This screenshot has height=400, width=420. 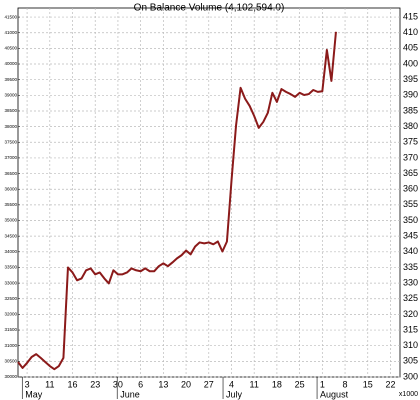 I want to click on y2-tick-label: 40000, so click(x=10, y=63).